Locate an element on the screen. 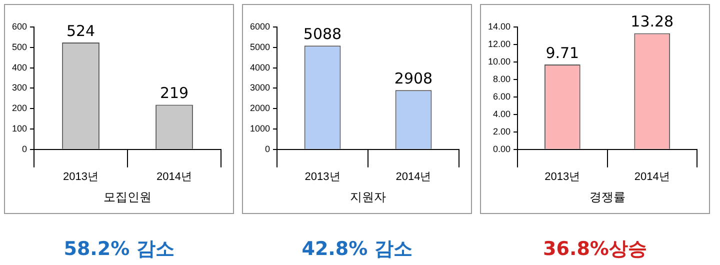  x-axis-title: 경쟁률 is located at coordinates (607, 197).